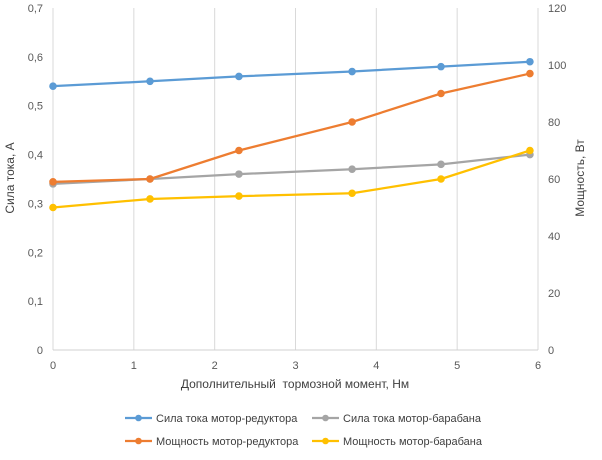 The width and height of the screenshot is (602, 460). I want to click on legend-item: Сила тока мотор-редуктора, so click(211, 419).